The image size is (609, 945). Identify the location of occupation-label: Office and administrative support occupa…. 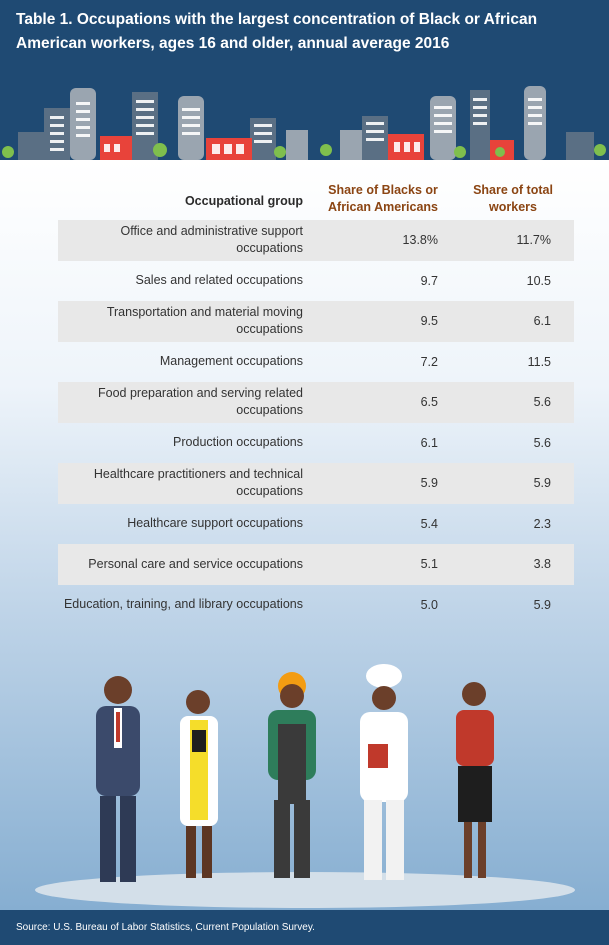
(211, 240).